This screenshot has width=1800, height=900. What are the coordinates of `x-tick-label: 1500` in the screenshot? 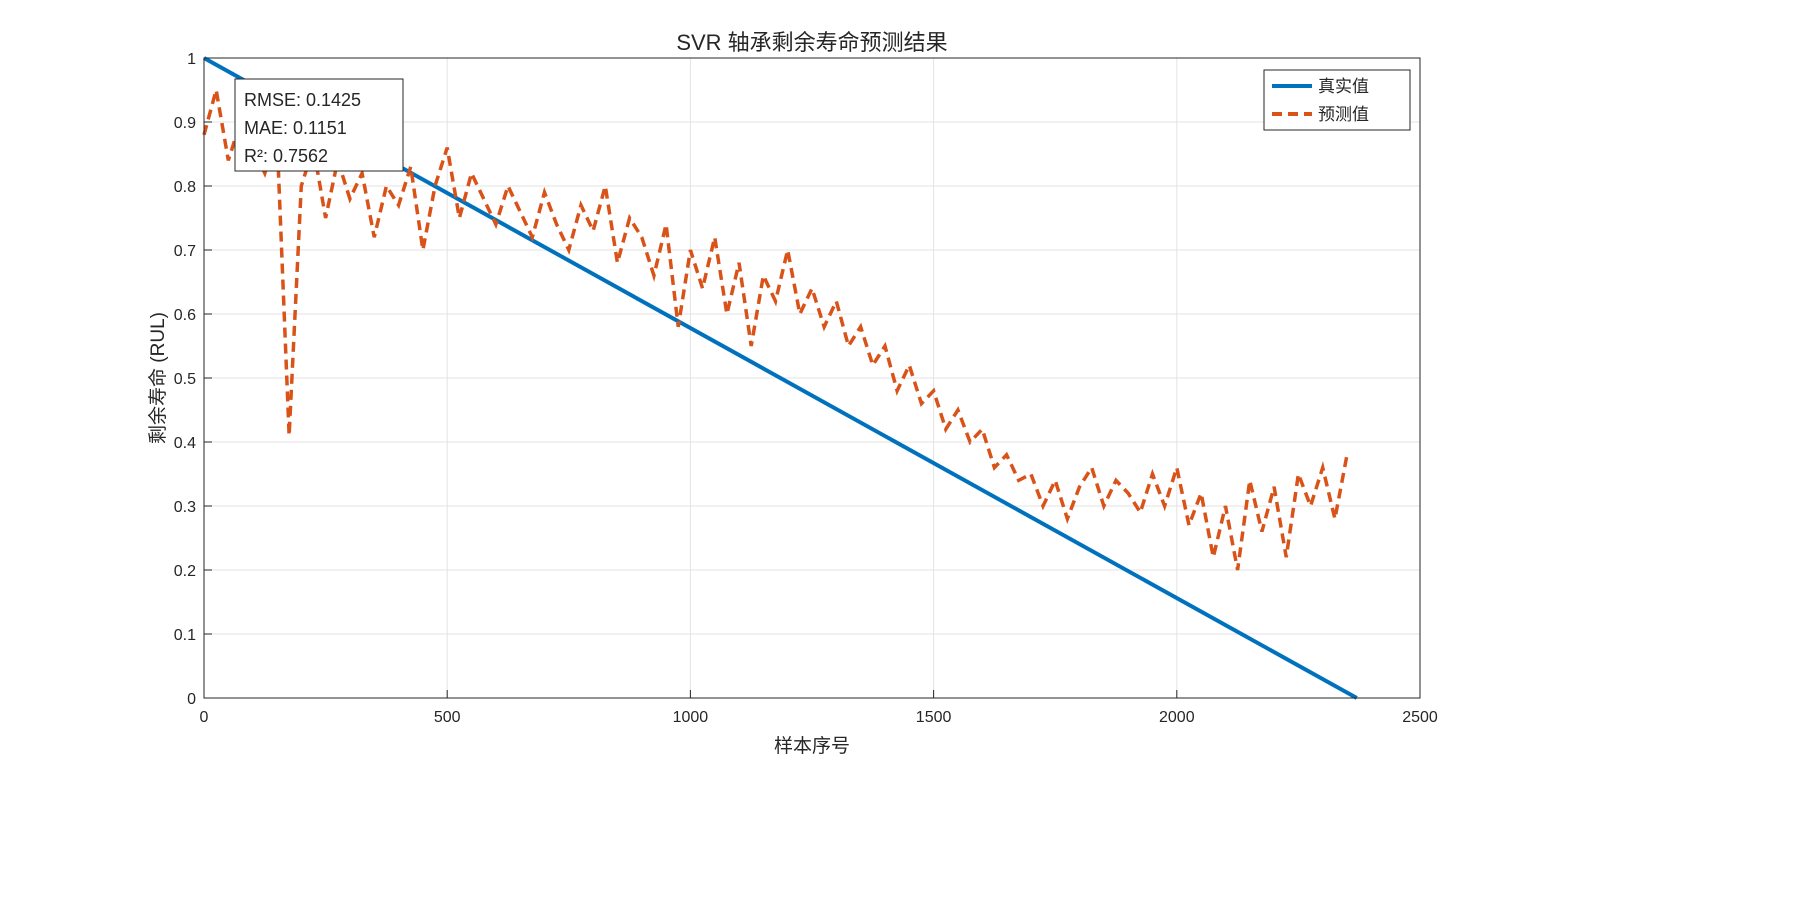 It's located at (934, 717).